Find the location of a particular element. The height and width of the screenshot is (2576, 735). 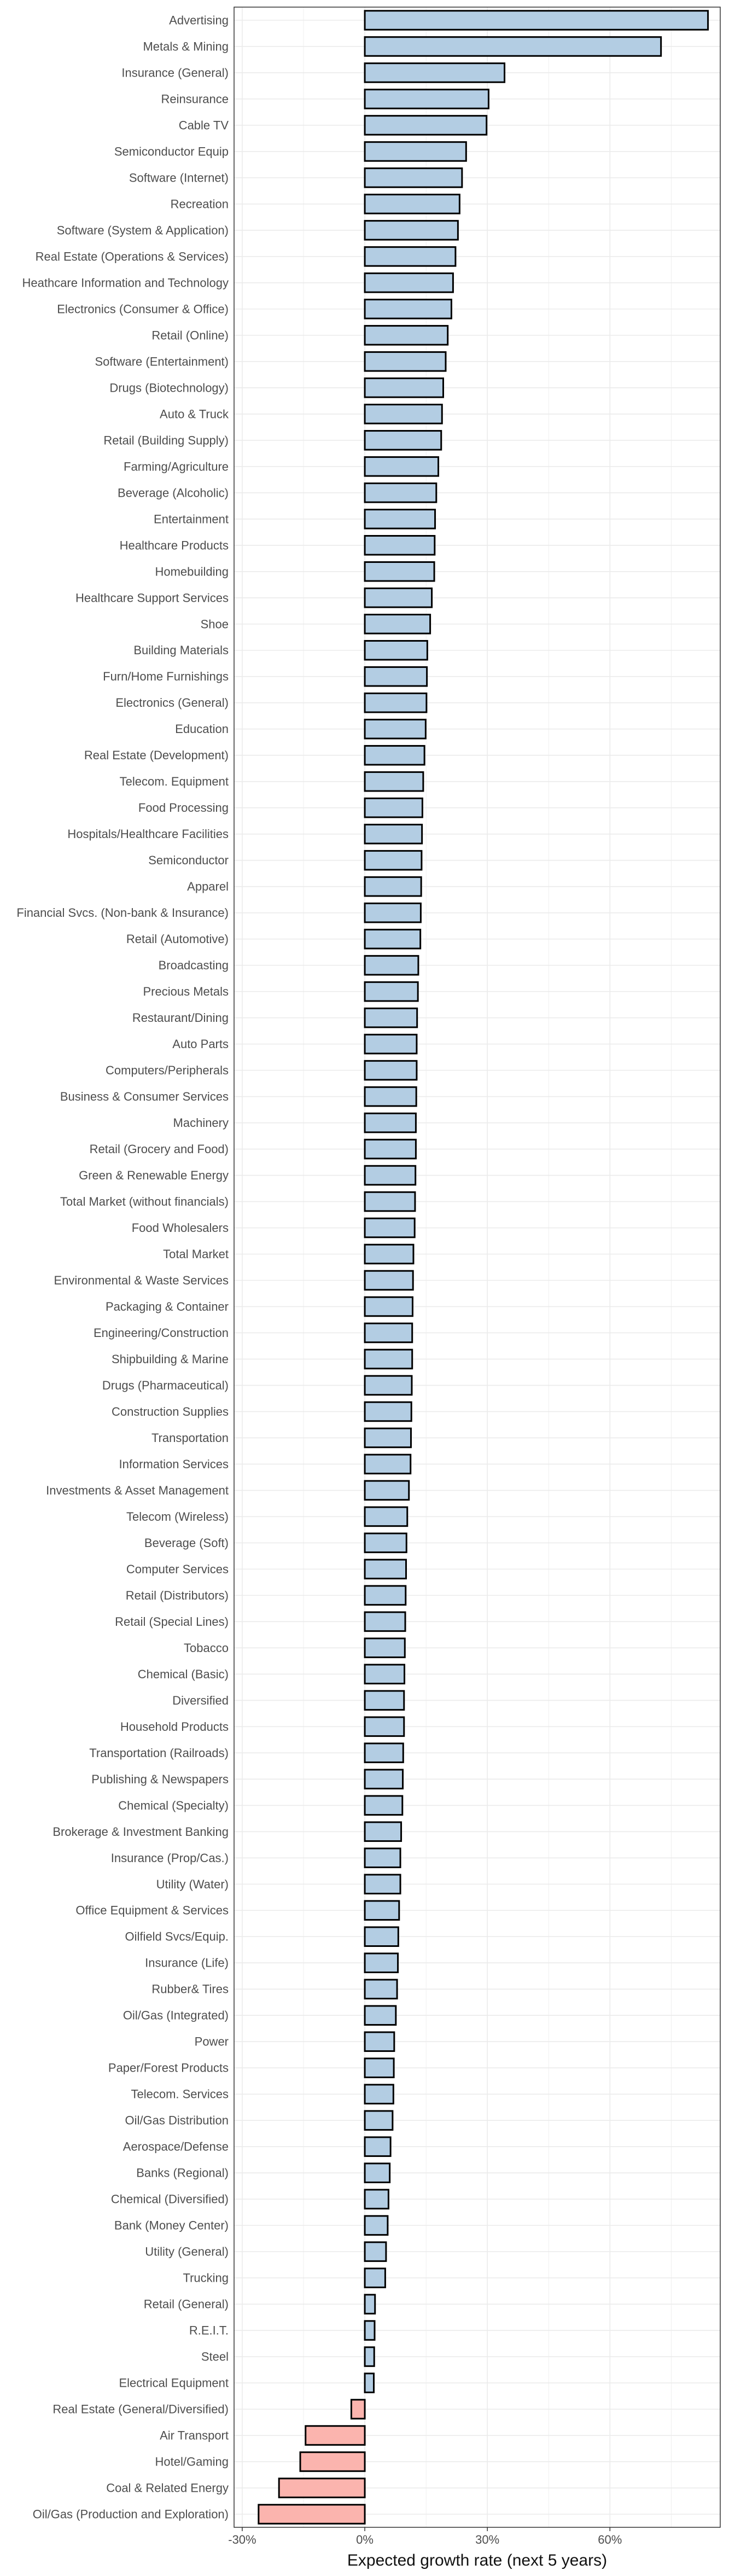

category-label: Rubber& Tires is located at coordinates (190, 1989).